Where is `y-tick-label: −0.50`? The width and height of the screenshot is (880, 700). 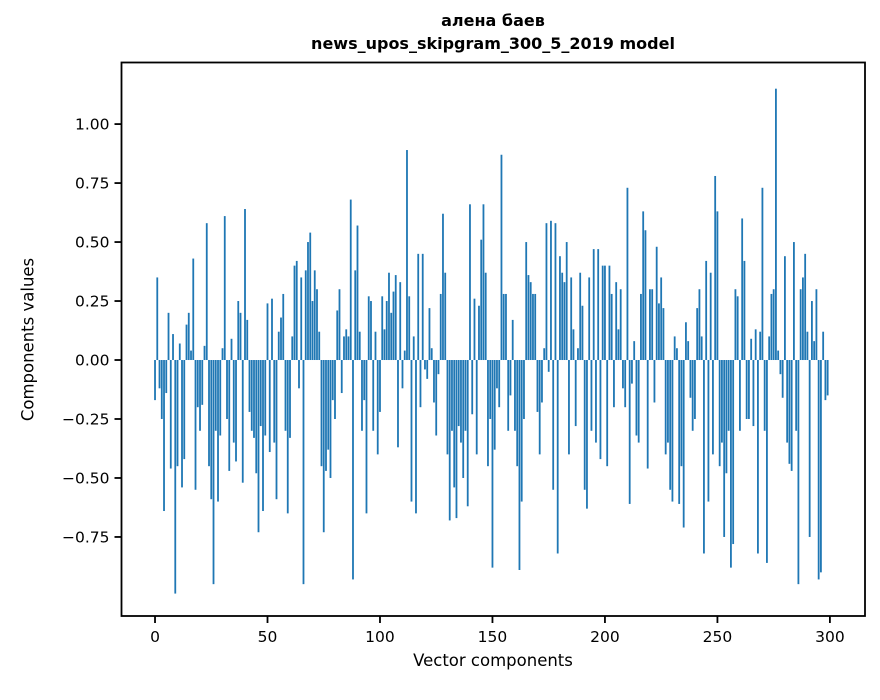 y-tick-label: −0.50 is located at coordinates (86, 478).